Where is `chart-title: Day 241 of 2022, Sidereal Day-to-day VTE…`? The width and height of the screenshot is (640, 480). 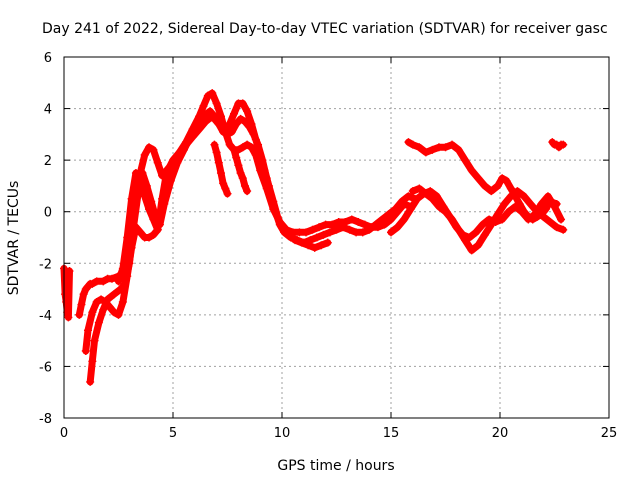 chart-title: Day 241 of 2022, Sidereal Day-to-day VTE… is located at coordinates (325, 29).